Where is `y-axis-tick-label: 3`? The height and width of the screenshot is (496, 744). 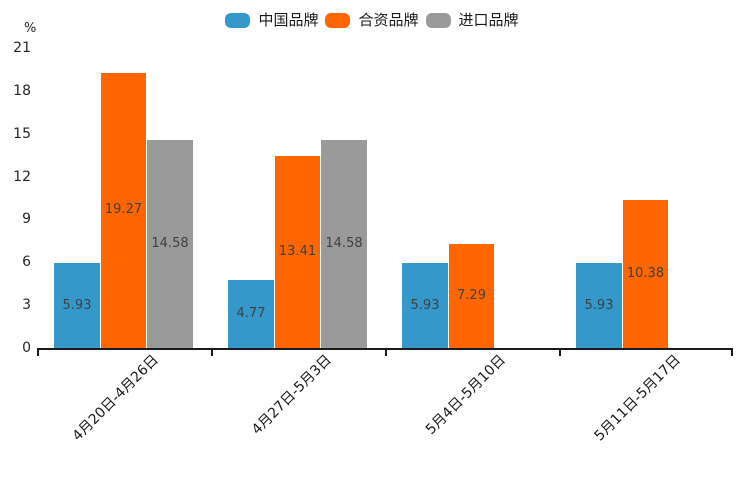 y-axis-tick-label: 3 is located at coordinates (26, 305).